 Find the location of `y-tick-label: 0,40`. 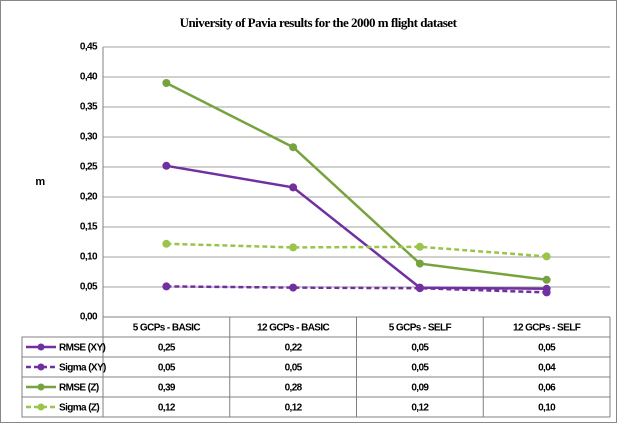

y-tick-label: 0,40 is located at coordinates (89, 77).